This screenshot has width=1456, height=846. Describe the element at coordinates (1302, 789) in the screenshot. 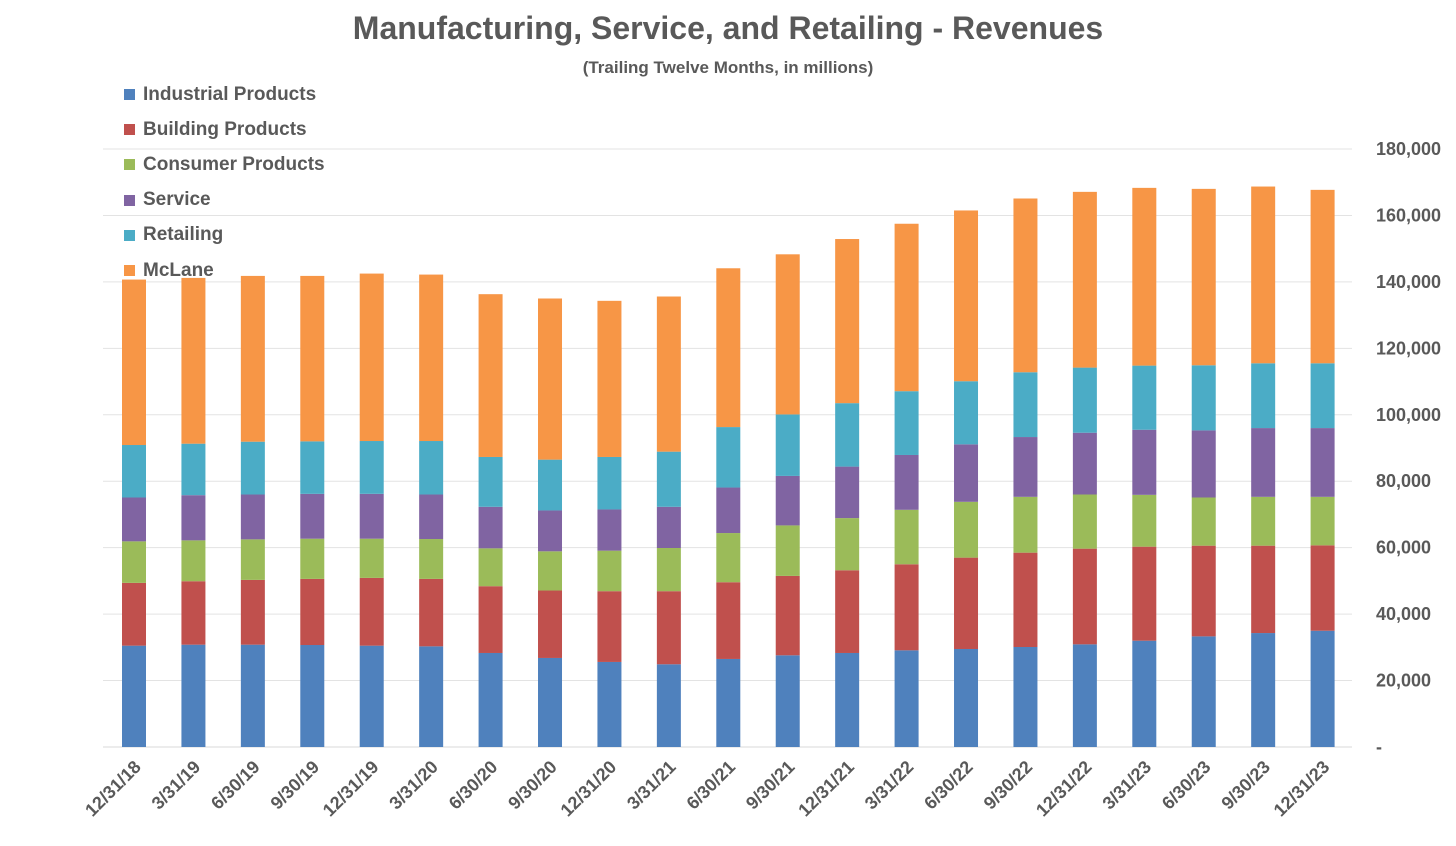

I see `x-tick-label: 12/31/23` at that location.